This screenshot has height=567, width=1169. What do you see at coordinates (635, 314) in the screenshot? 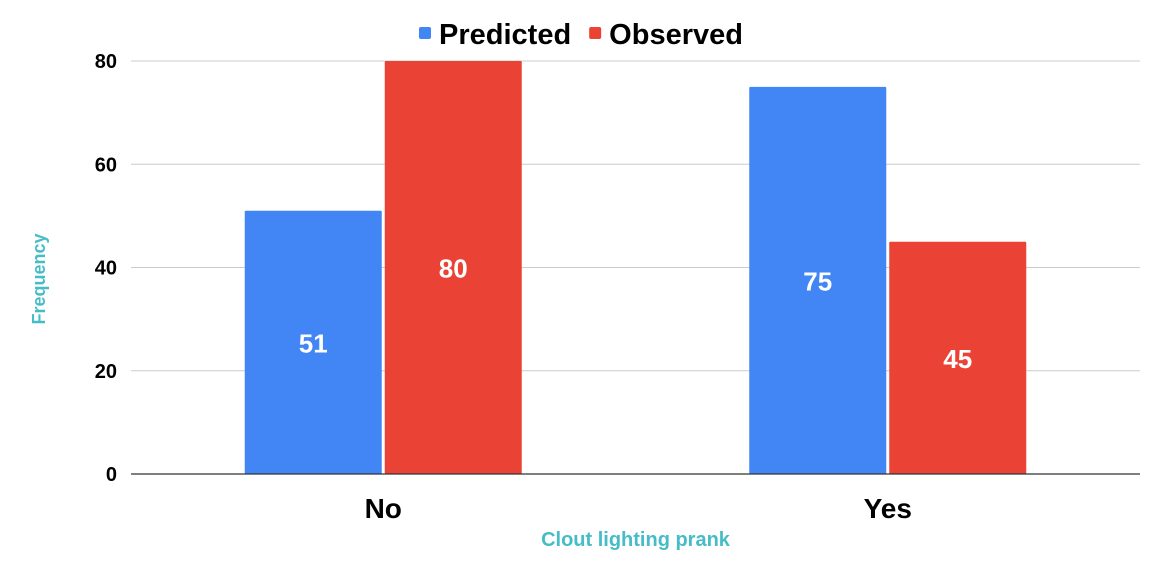
I see `data-labels: 51 80 75 45` at bounding box center [635, 314].